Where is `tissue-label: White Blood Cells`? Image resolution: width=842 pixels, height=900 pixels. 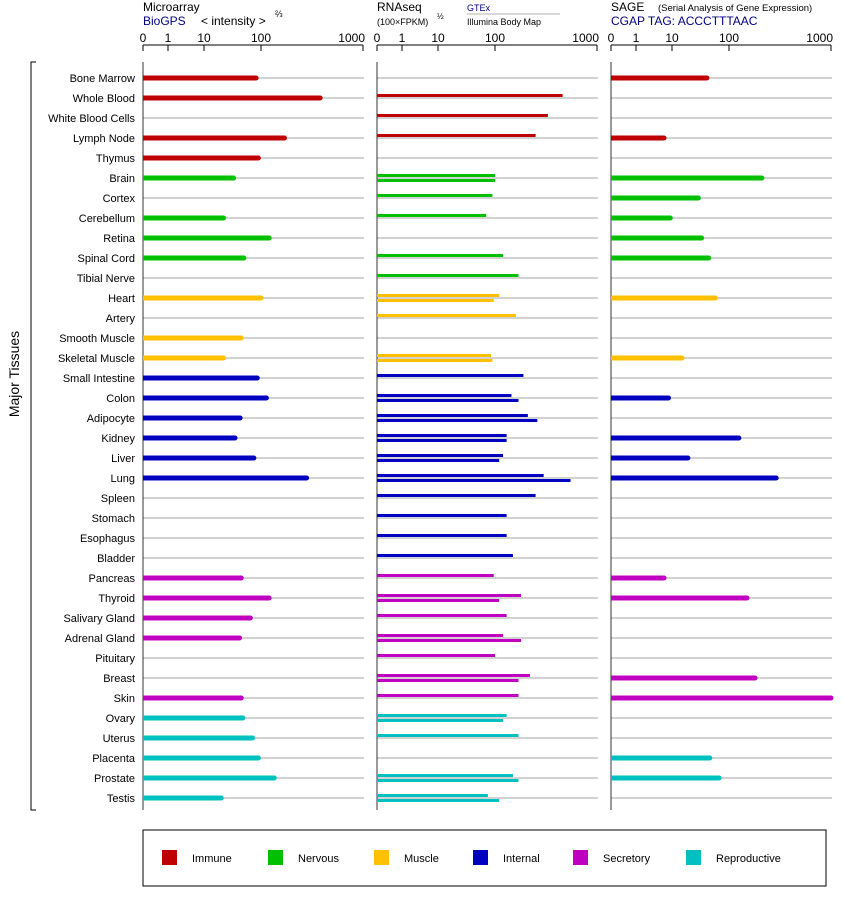
tissue-label: White Blood Cells is located at coordinates (91, 119).